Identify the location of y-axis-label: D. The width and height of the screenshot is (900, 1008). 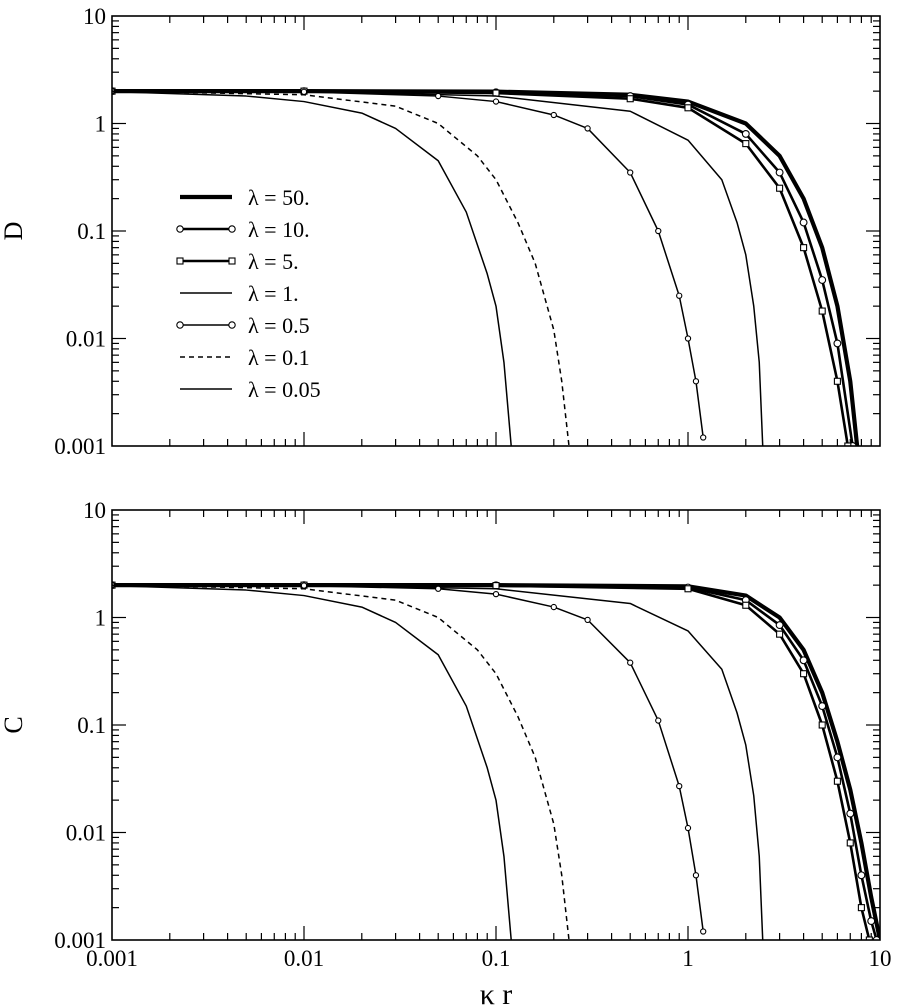
(14, 231).